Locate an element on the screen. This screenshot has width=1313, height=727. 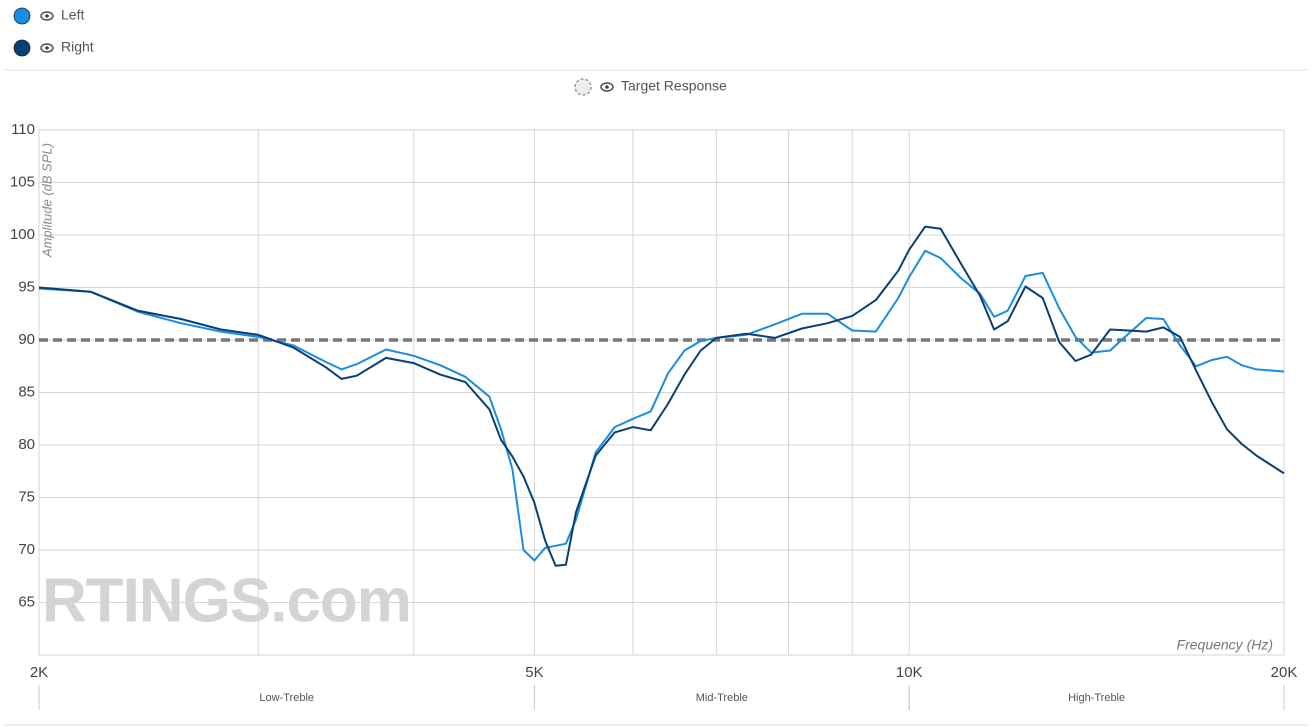
x-axis-label: Frequency (Hz) is located at coordinates (1225, 645).